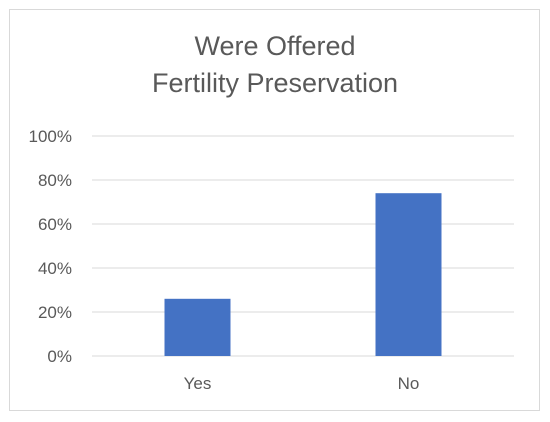 This screenshot has height=422, width=550. What do you see at coordinates (275, 46) in the screenshot?
I see `chart-title-line-1: Were Offered` at bounding box center [275, 46].